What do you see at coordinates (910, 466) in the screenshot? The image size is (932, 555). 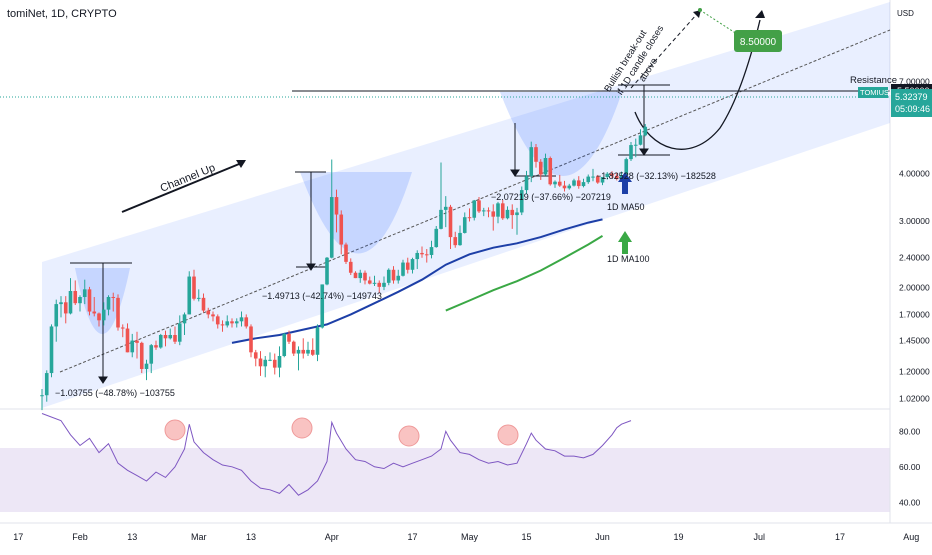 I see `rsi-axis: 80.00 60.00 40.00` at bounding box center [910, 466].